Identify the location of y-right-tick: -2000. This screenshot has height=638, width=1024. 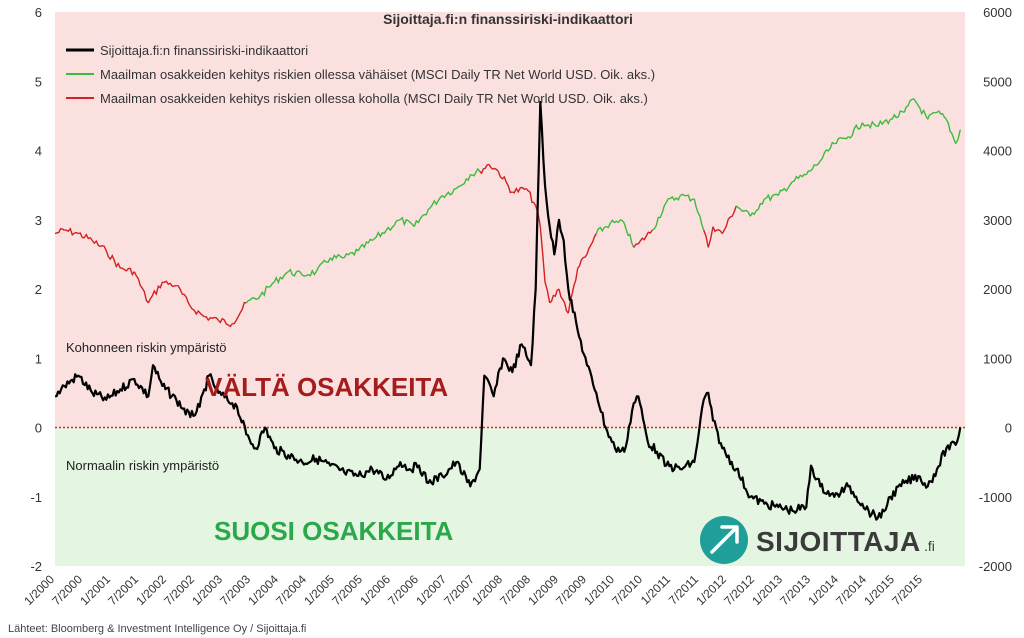
(995, 566).